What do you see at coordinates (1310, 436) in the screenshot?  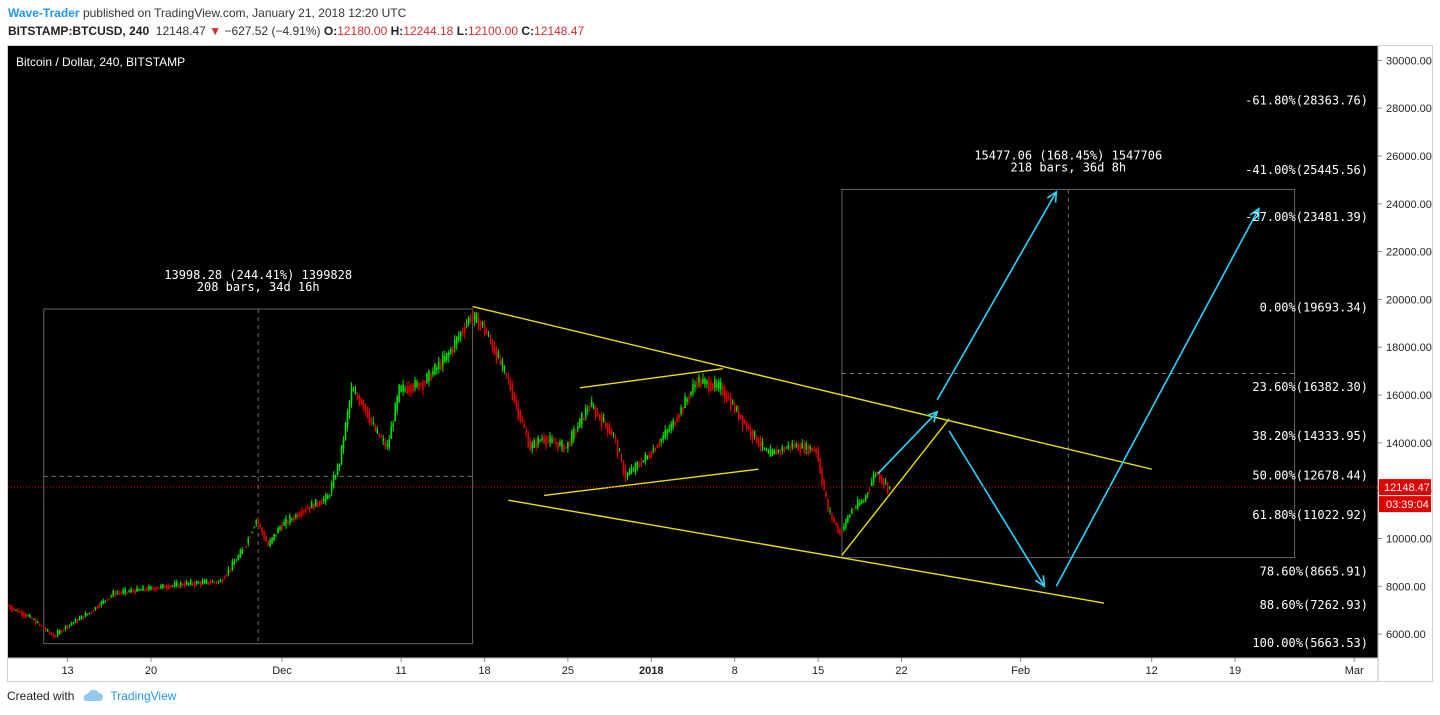 I see `fib-level-label: 38.20%(14333.95)` at bounding box center [1310, 436].